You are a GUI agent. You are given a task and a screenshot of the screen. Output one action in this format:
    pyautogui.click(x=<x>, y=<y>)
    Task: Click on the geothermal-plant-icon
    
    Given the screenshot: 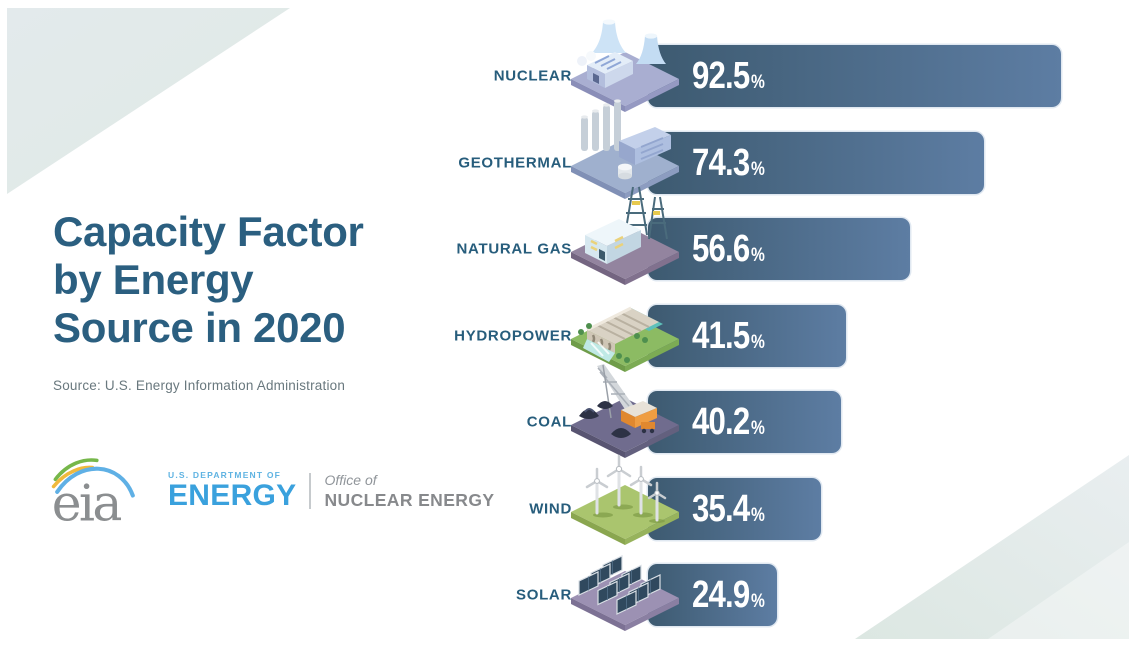 What is the action you would take?
    pyautogui.click(x=625, y=147)
    